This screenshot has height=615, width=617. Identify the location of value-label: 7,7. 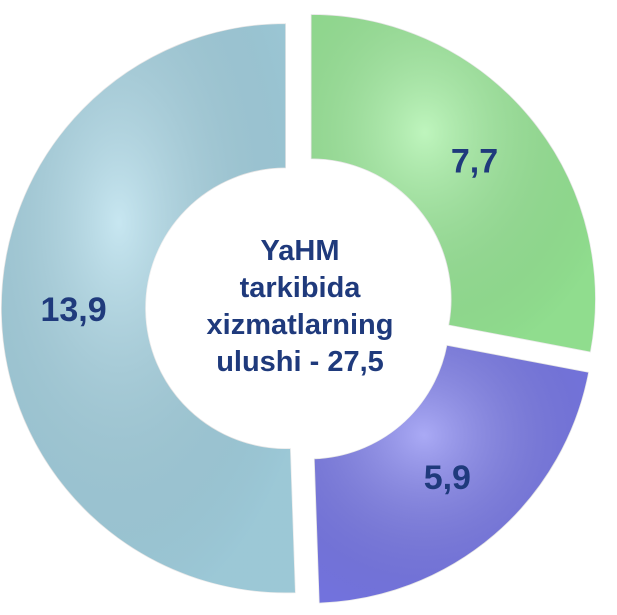
(474, 162).